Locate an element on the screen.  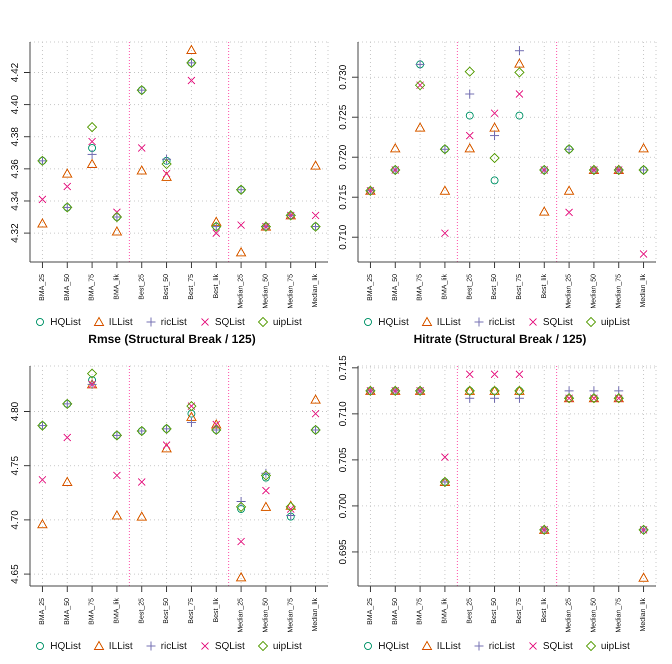
y-tick-label: 4.32 is located at coordinates (15, 232).